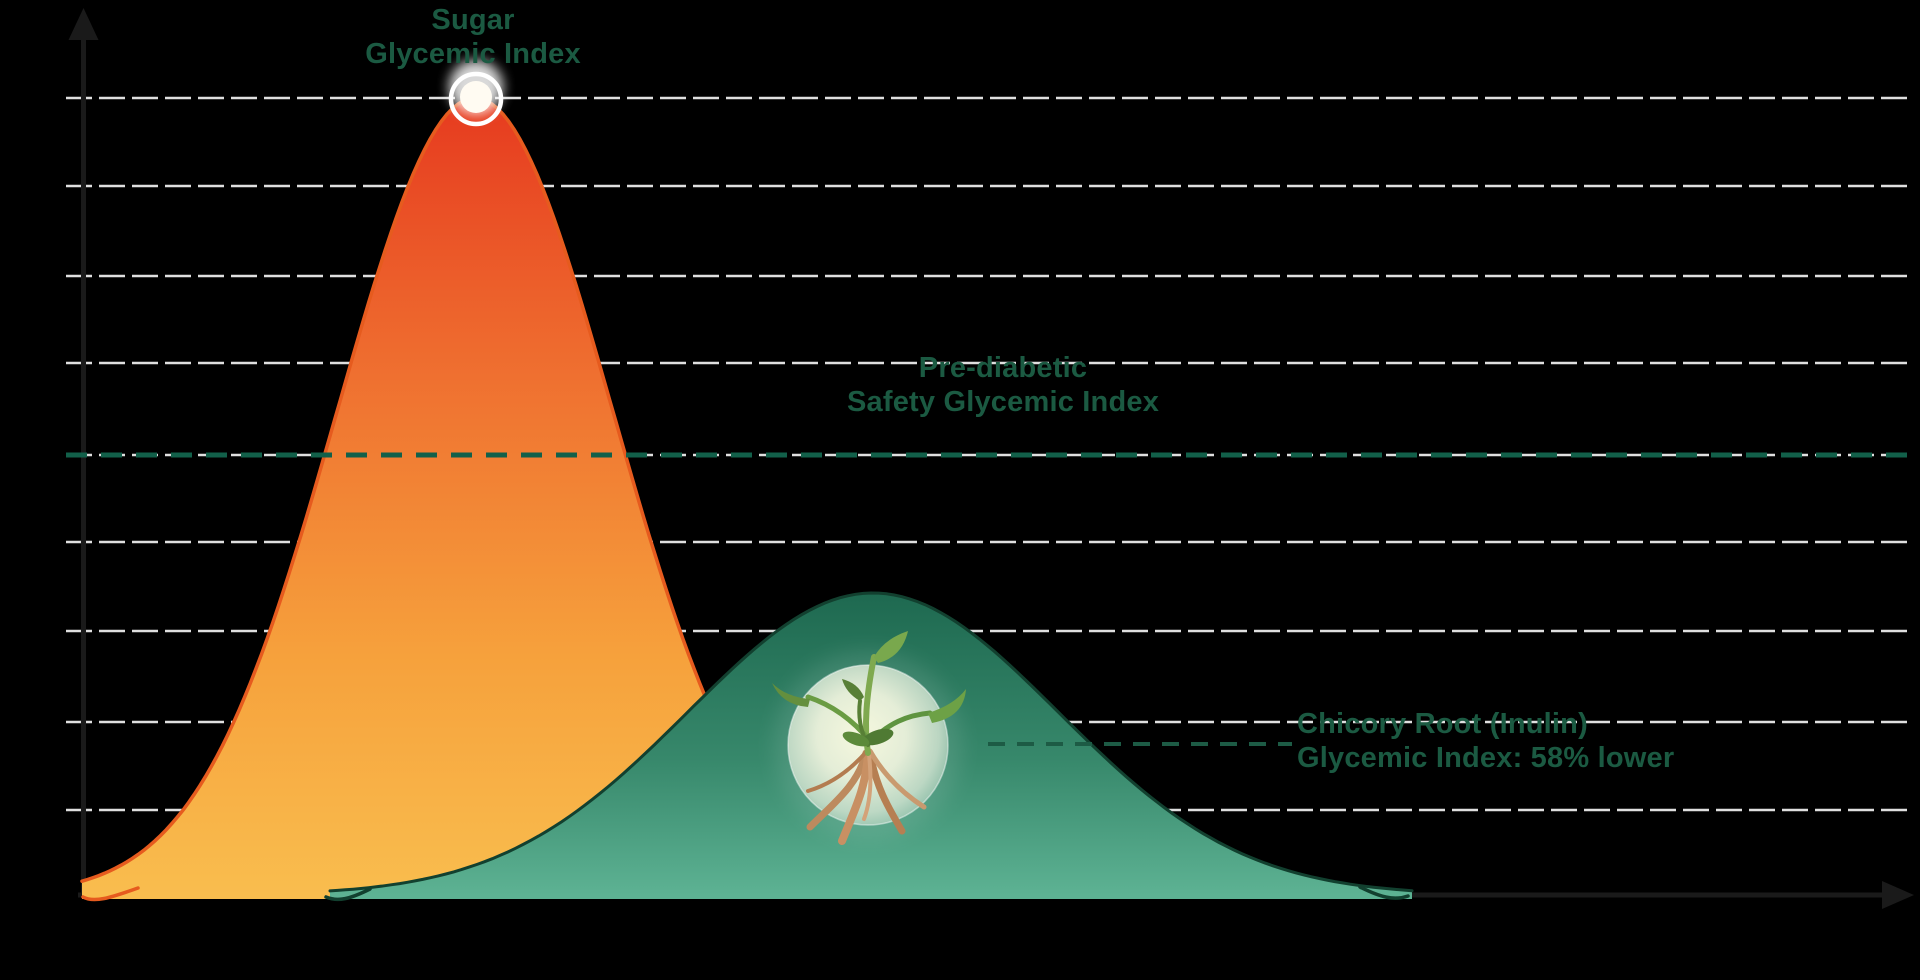 The height and width of the screenshot is (980, 1920). Describe the element at coordinates (1486, 758) in the screenshot. I see `chicory-label-line2: Glycemic Index: 58% lower` at that location.